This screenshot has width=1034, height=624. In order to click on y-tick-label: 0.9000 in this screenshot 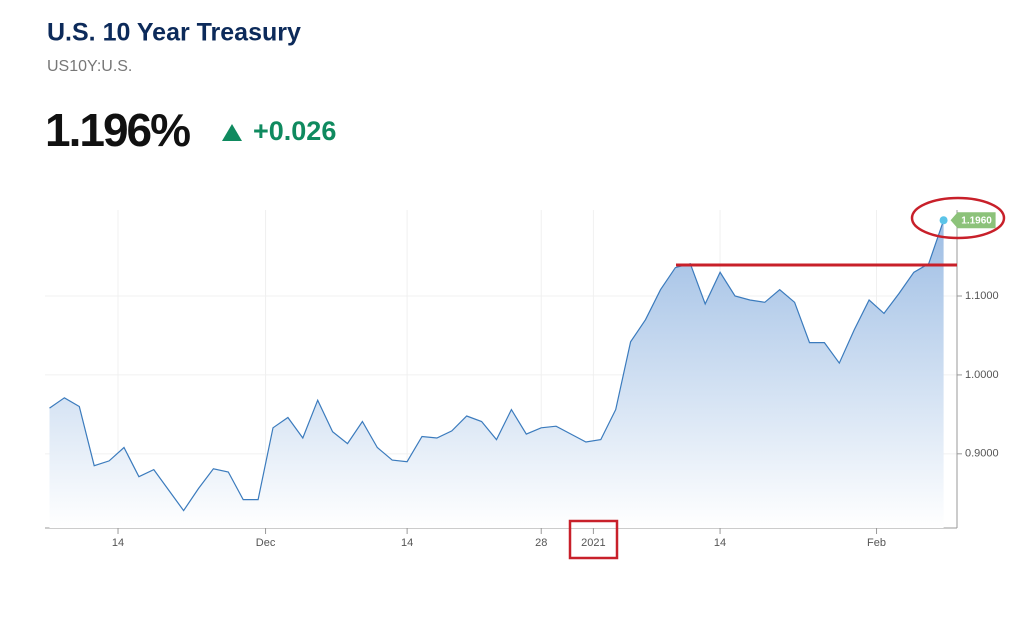, I will do `click(982, 454)`.